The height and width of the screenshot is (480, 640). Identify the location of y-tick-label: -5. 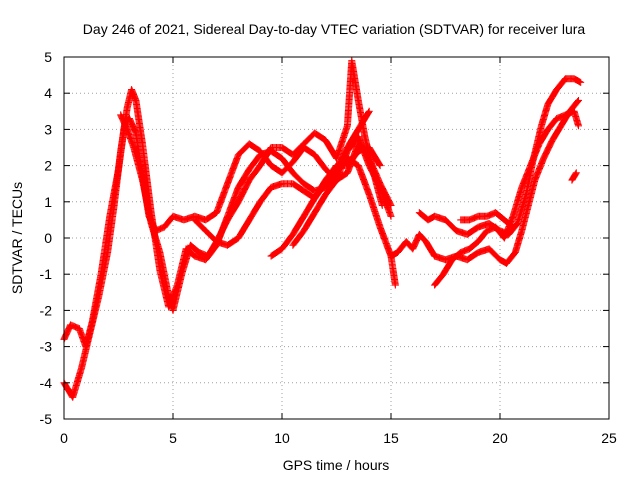
(46, 419).